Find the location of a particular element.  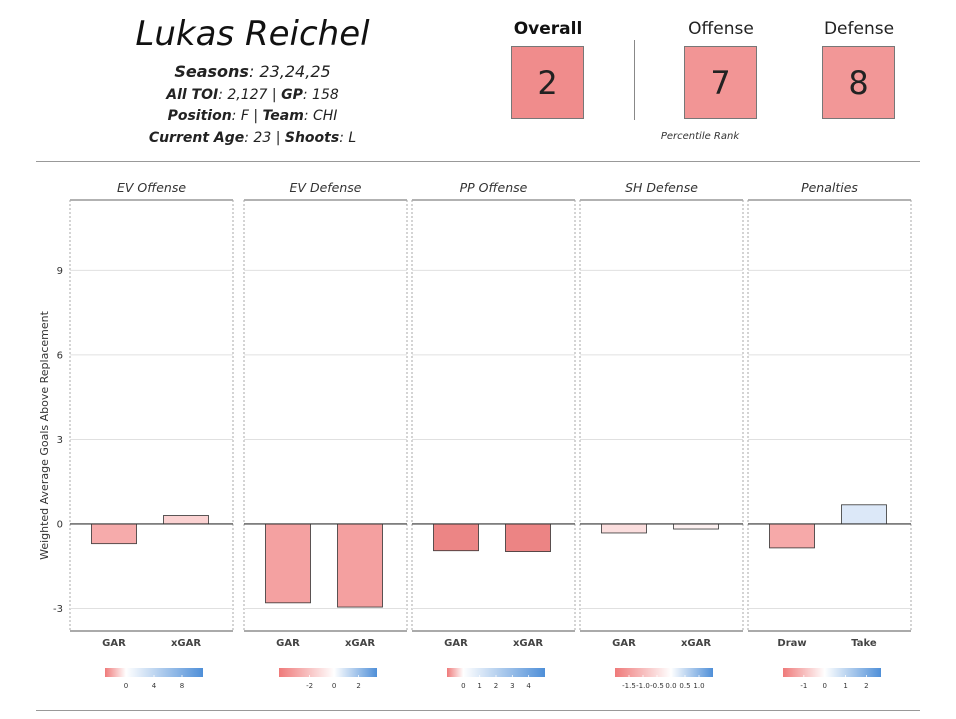

toi-gp-line: All TOI: 2,127 | GP: 158 is located at coordinates (252, 95).